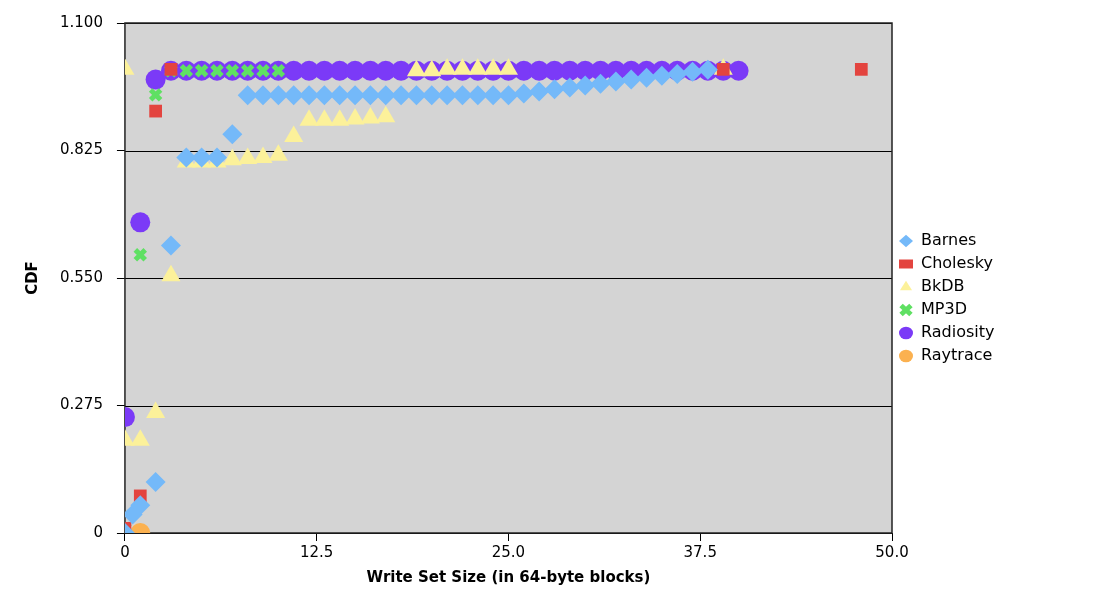 The height and width of the screenshot is (613, 1105). Describe the element at coordinates (943, 286) in the screenshot. I see `legend-label: BkDB` at that location.